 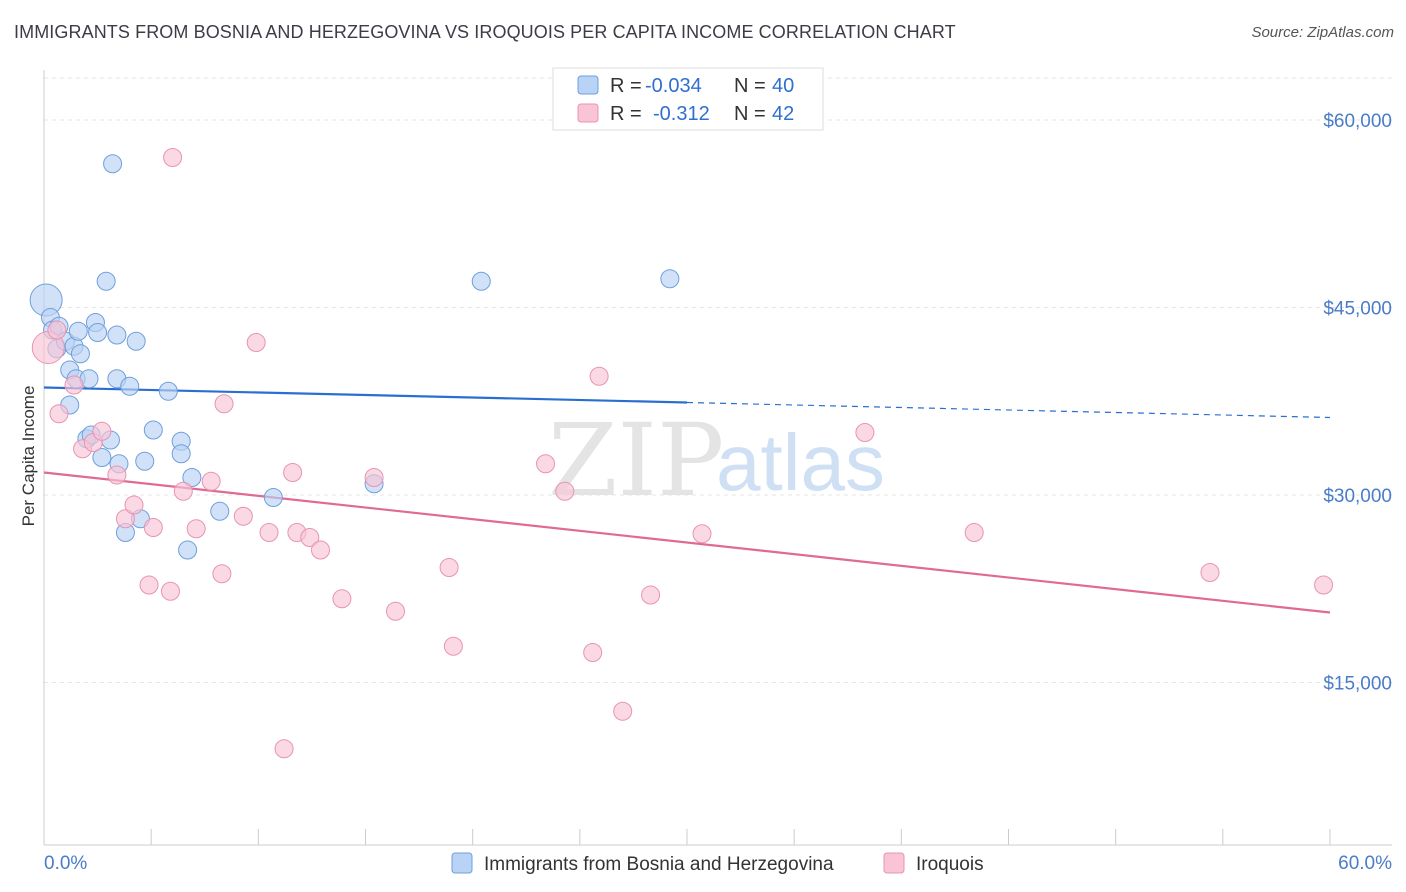 What do you see at coordinates (626, 114) in the screenshot?
I see `legend-r-label-pink: R =` at bounding box center [626, 114].